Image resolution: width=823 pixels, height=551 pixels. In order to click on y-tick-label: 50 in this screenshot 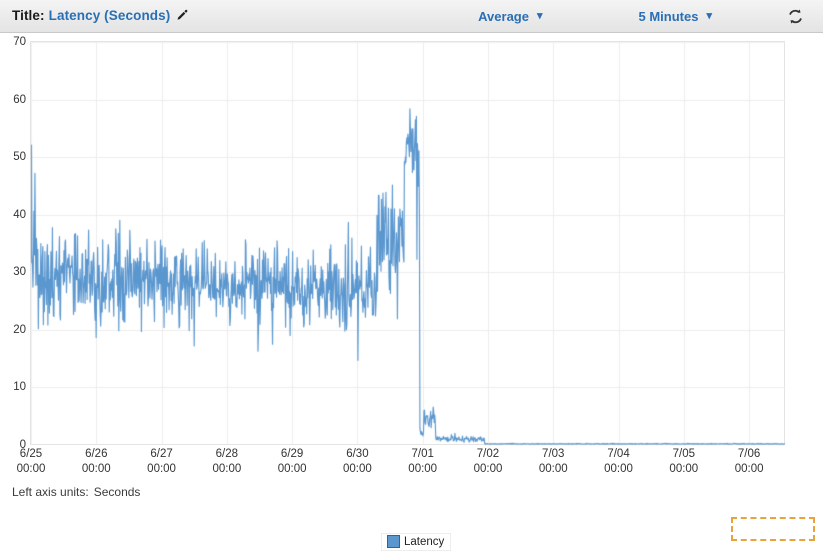, I will do `click(19, 157)`.